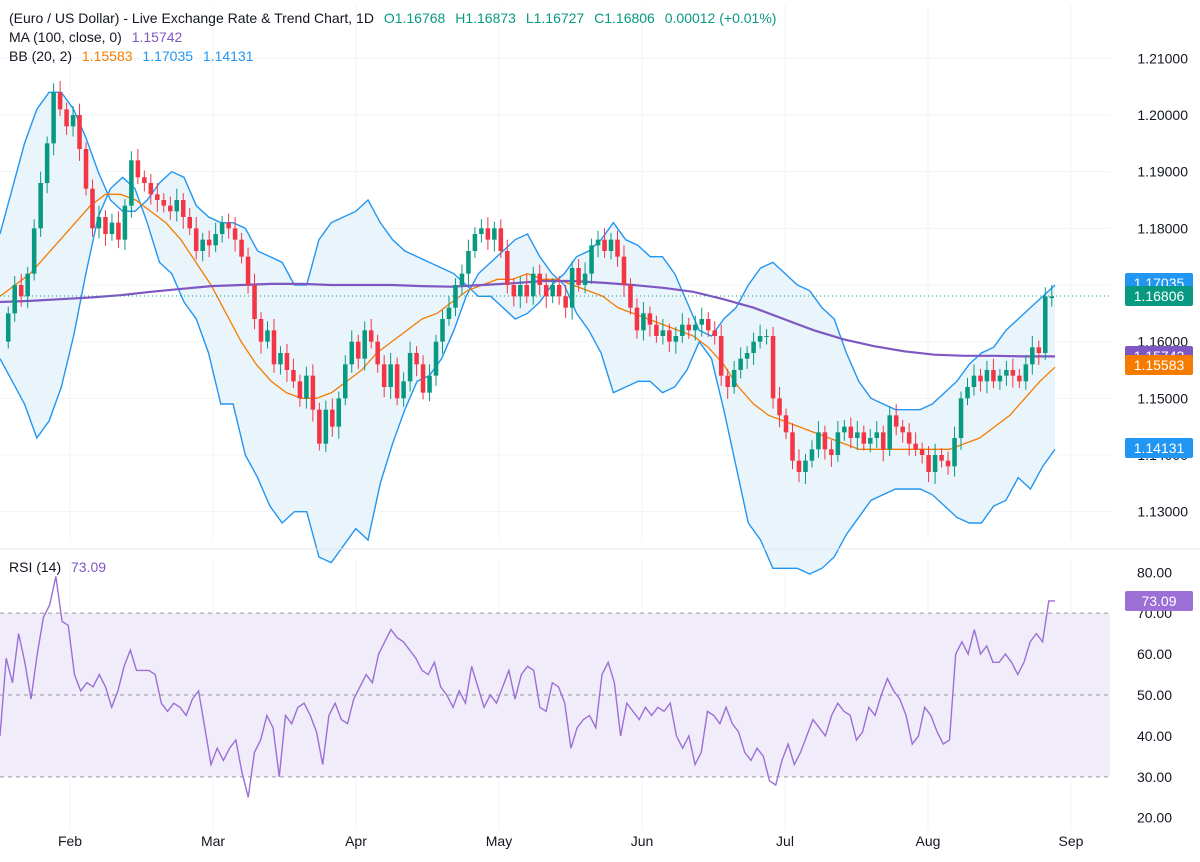  I want to click on bb-lower-value: 1.14131, so click(228, 56).